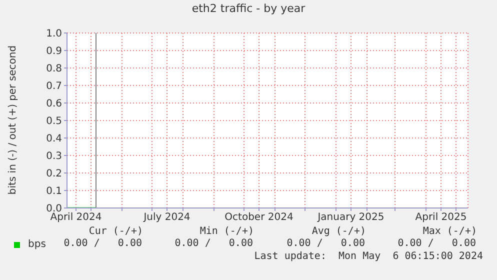  Describe the element at coordinates (54, 52) in the screenshot. I see `y-tick-label: 0.9` at that location.